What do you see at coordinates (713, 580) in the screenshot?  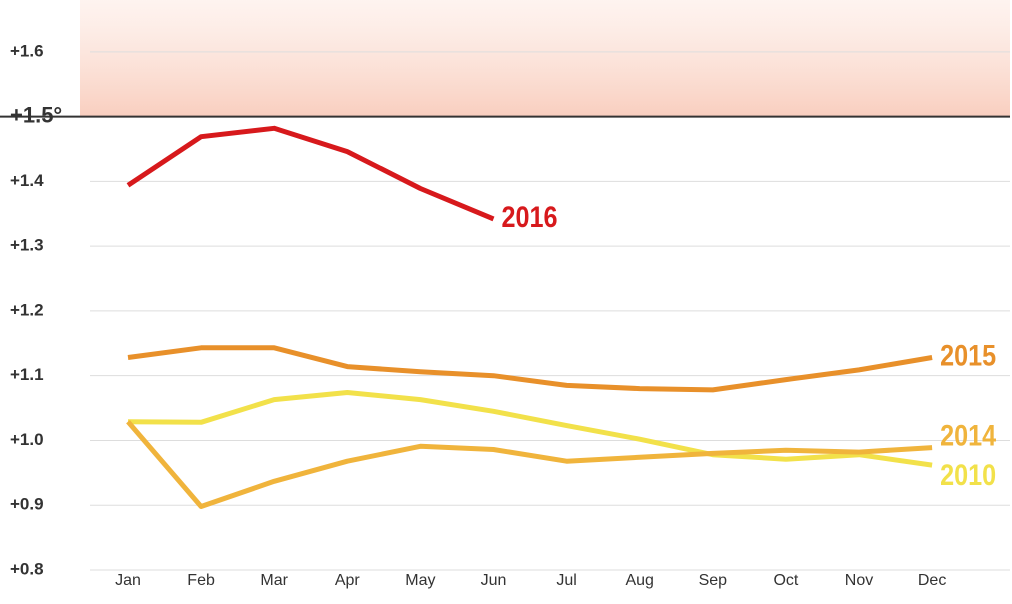 I see `x-tick-label: Sep` at bounding box center [713, 580].